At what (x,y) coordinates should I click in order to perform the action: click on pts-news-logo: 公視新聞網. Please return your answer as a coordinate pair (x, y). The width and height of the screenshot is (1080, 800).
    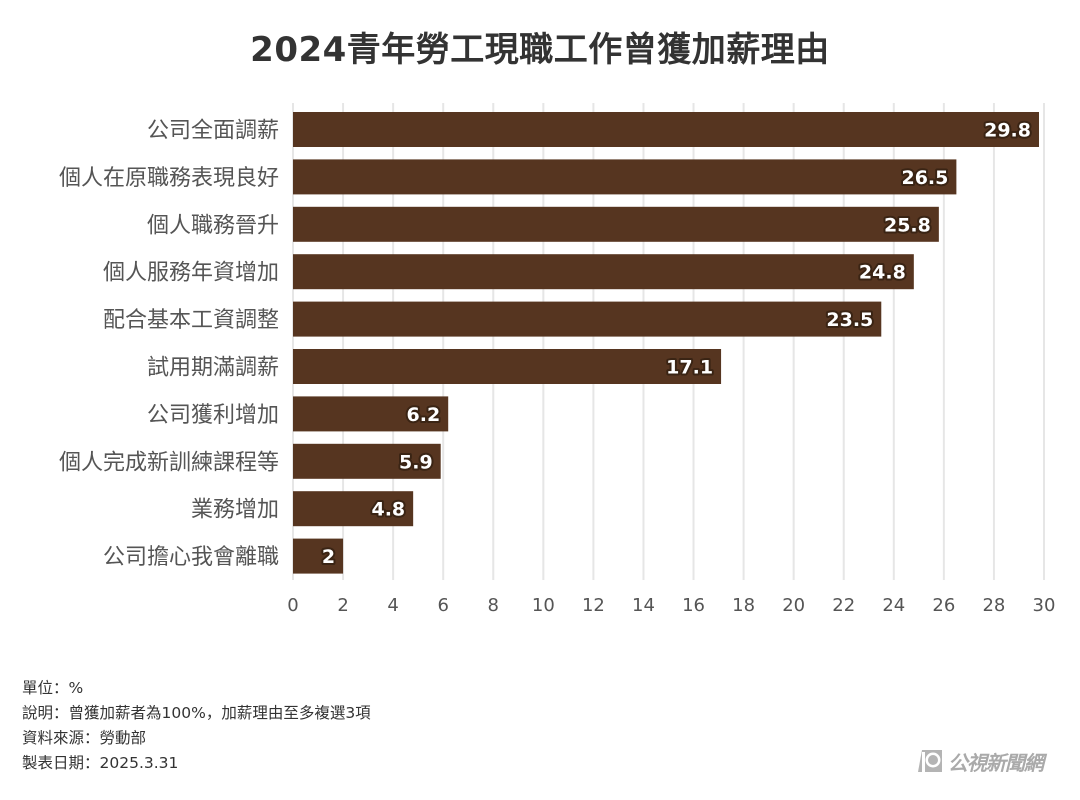
    Looking at the image, I should click on (993, 761).